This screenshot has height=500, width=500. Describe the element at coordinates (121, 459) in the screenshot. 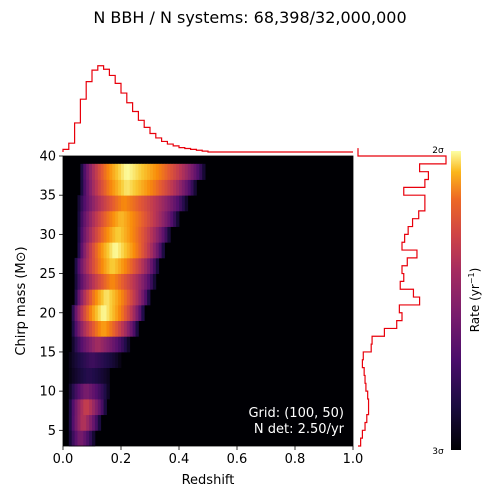

I see `x-tick-label: 0.2` at that location.